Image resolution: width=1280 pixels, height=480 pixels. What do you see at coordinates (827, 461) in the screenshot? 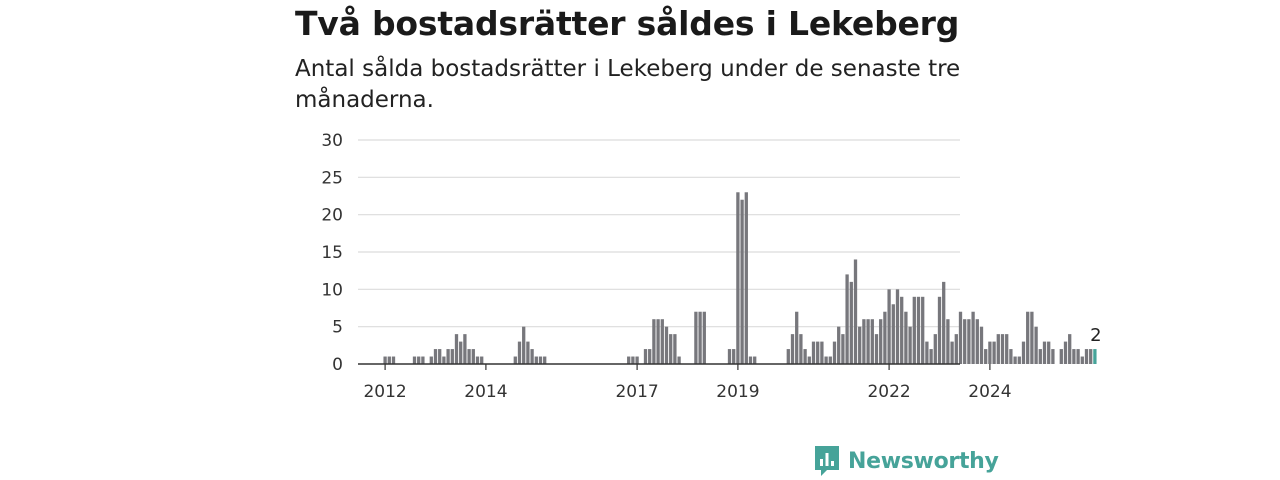
I see `newsworthy-logo-icon` at bounding box center [827, 461].